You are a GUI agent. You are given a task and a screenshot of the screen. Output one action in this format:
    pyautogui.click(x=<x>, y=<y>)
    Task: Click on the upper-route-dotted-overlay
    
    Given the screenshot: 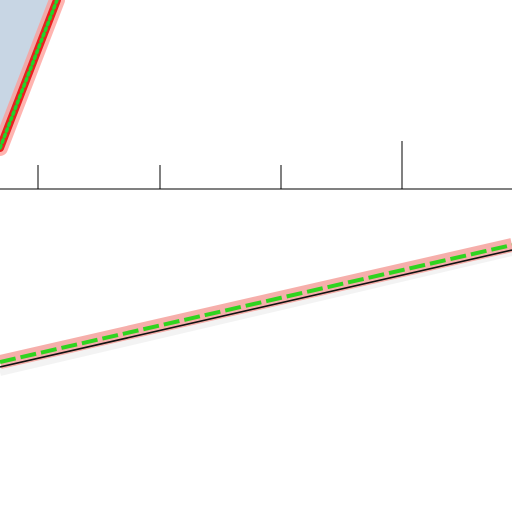 What is the action you would take?
    pyautogui.click(x=29, y=75)
    